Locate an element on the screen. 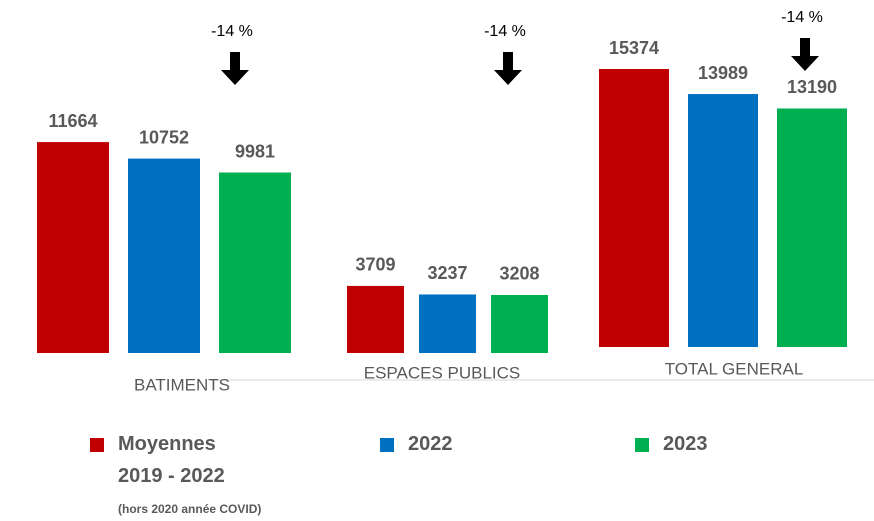  legend-note: (hors 2020 année COVID) is located at coordinates (190, 509).